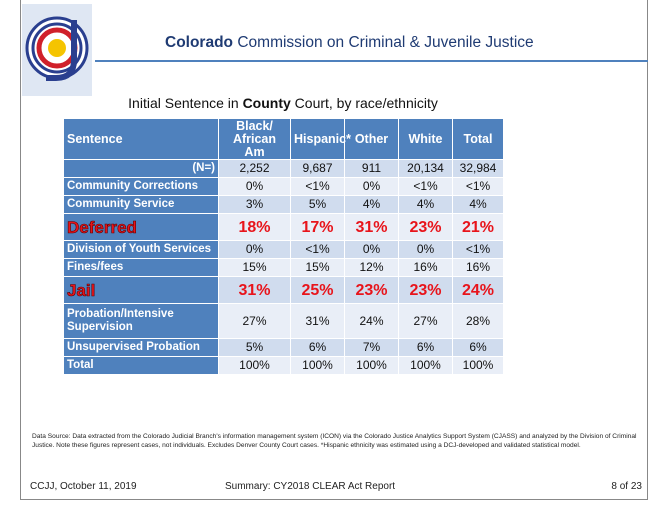  What do you see at coordinates (478, 139) in the screenshot?
I see `column-header: Total` at bounding box center [478, 139].